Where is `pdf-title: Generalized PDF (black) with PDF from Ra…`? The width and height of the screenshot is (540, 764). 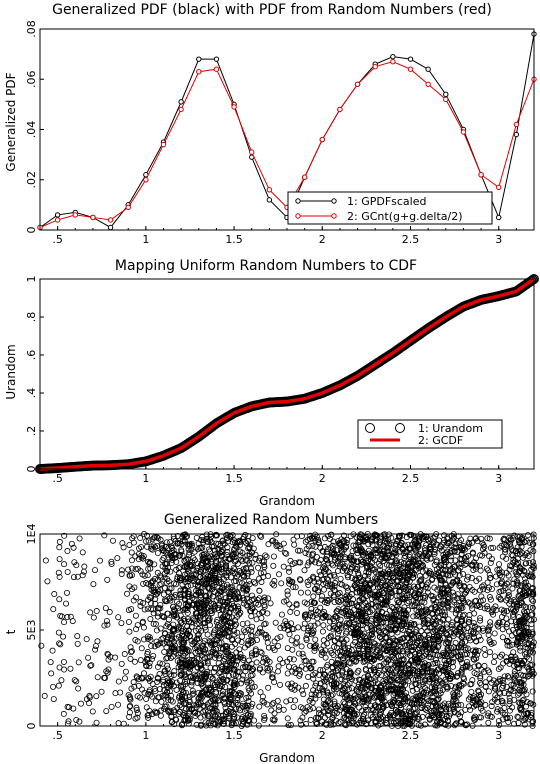 pdf-title: Generalized PDF (black) with PDF from Ra… is located at coordinates (272, 10).